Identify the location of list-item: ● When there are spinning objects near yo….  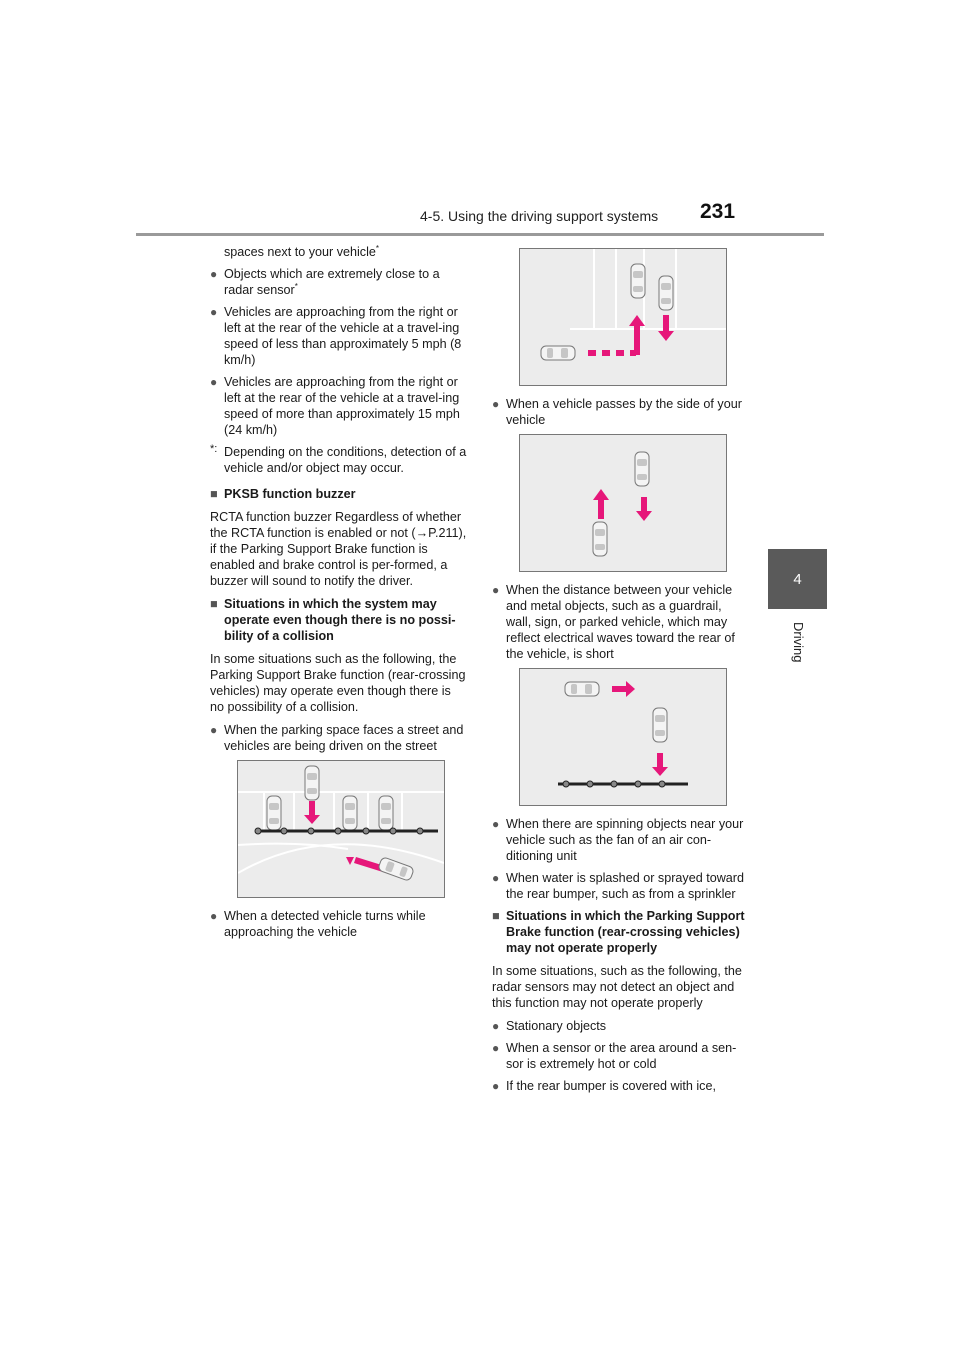
(618, 840).